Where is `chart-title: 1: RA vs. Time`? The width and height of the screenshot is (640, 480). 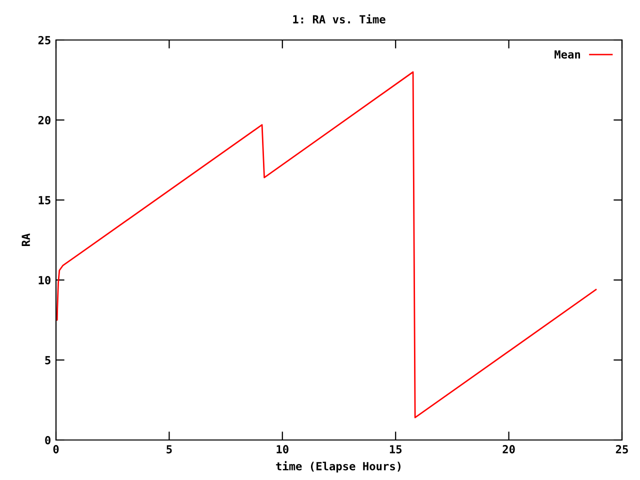
chart-title: 1: RA vs. Time is located at coordinates (339, 19).